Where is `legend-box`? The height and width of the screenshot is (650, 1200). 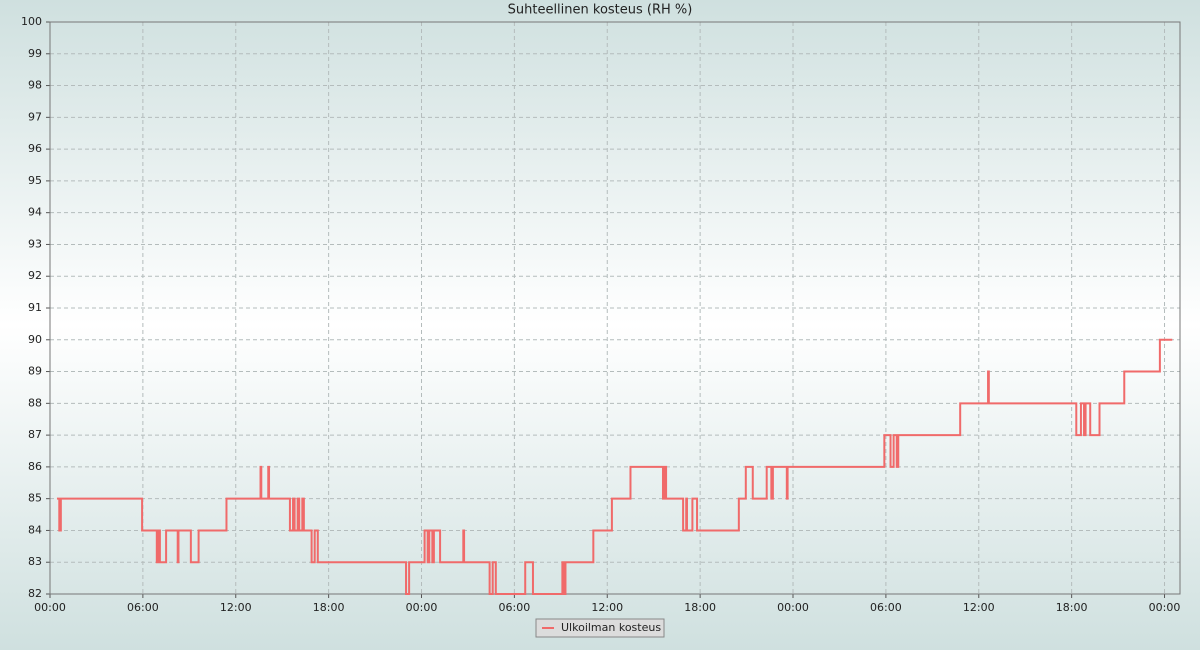 legend-box is located at coordinates (600, 628).